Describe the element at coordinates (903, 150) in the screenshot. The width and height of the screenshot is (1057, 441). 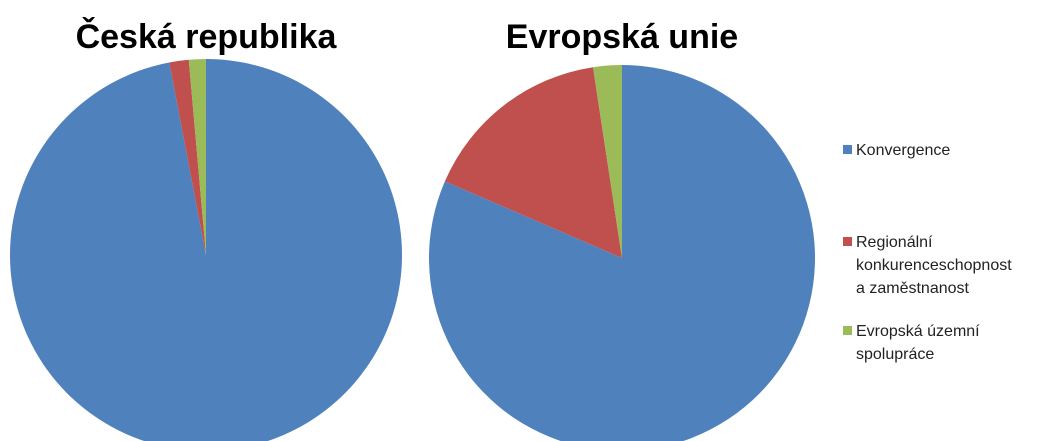
I see `legend-label: Konvergence` at that location.